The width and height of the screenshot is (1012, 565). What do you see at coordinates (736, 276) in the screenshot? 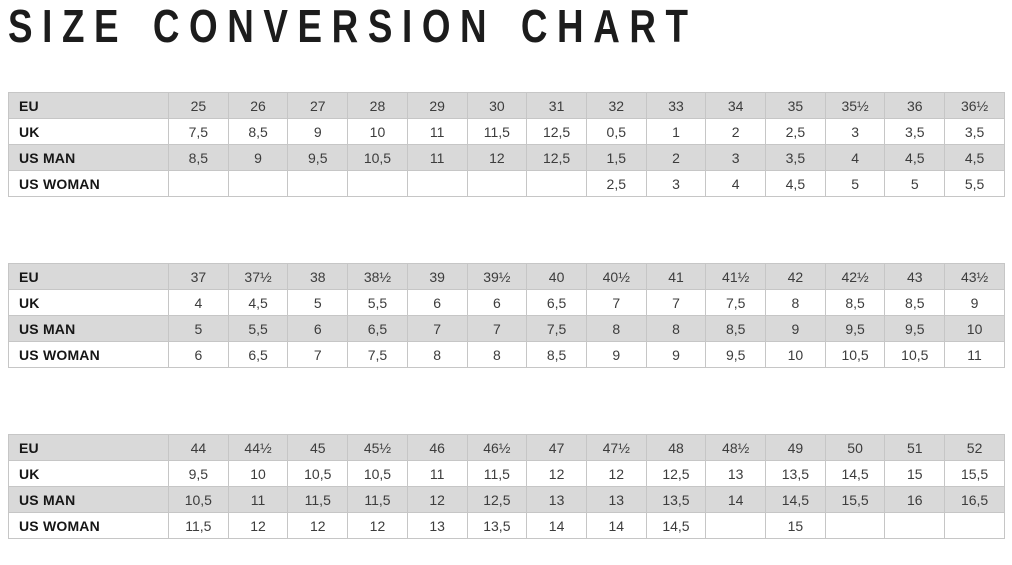
I see `size-cell: 41½` at bounding box center [736, 276].